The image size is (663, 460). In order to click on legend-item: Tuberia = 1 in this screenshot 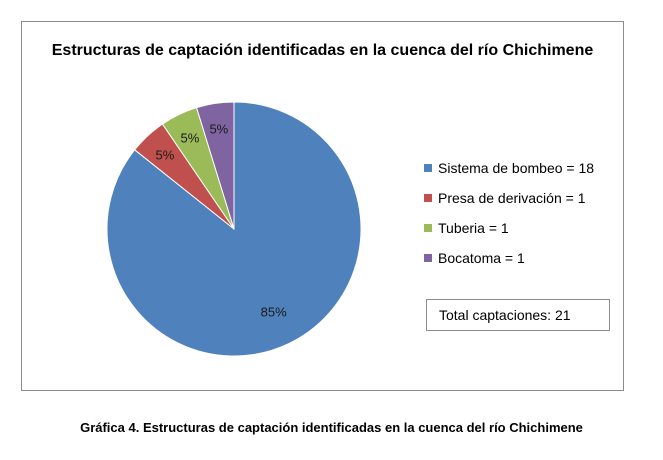, I will do `click(509, 228)`.